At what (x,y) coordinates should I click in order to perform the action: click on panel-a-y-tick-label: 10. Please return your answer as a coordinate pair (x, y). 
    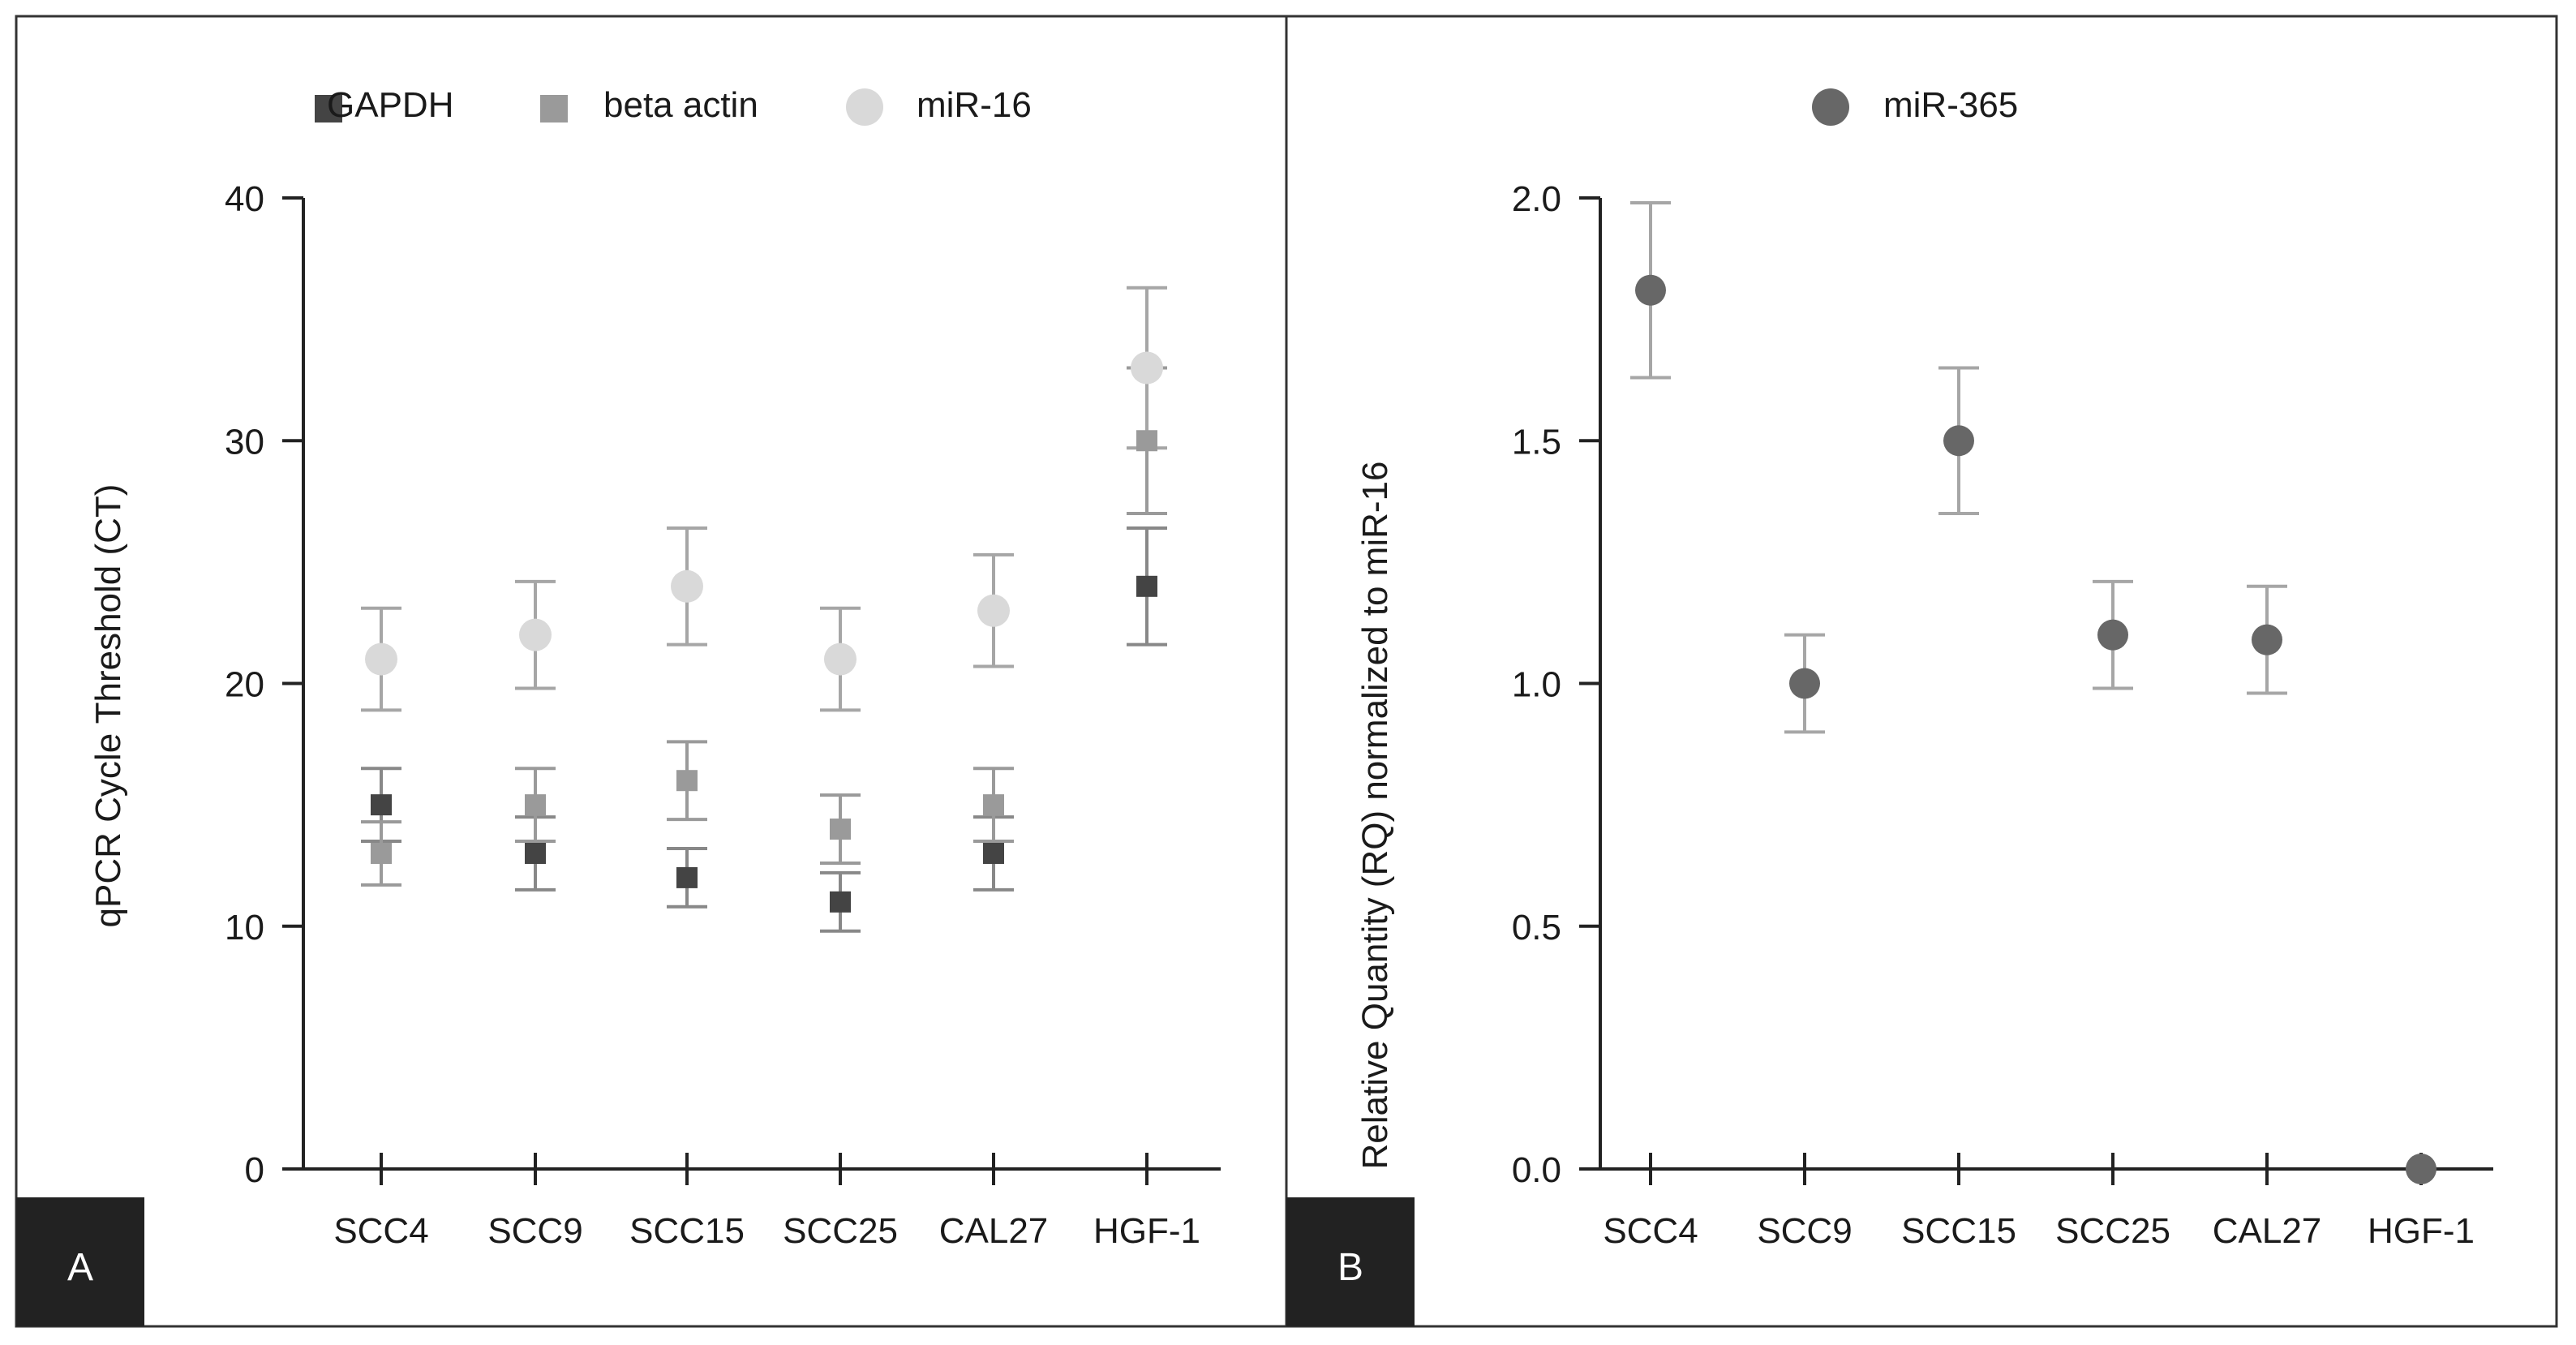
    Looking at the image, I should click on (244, 928).